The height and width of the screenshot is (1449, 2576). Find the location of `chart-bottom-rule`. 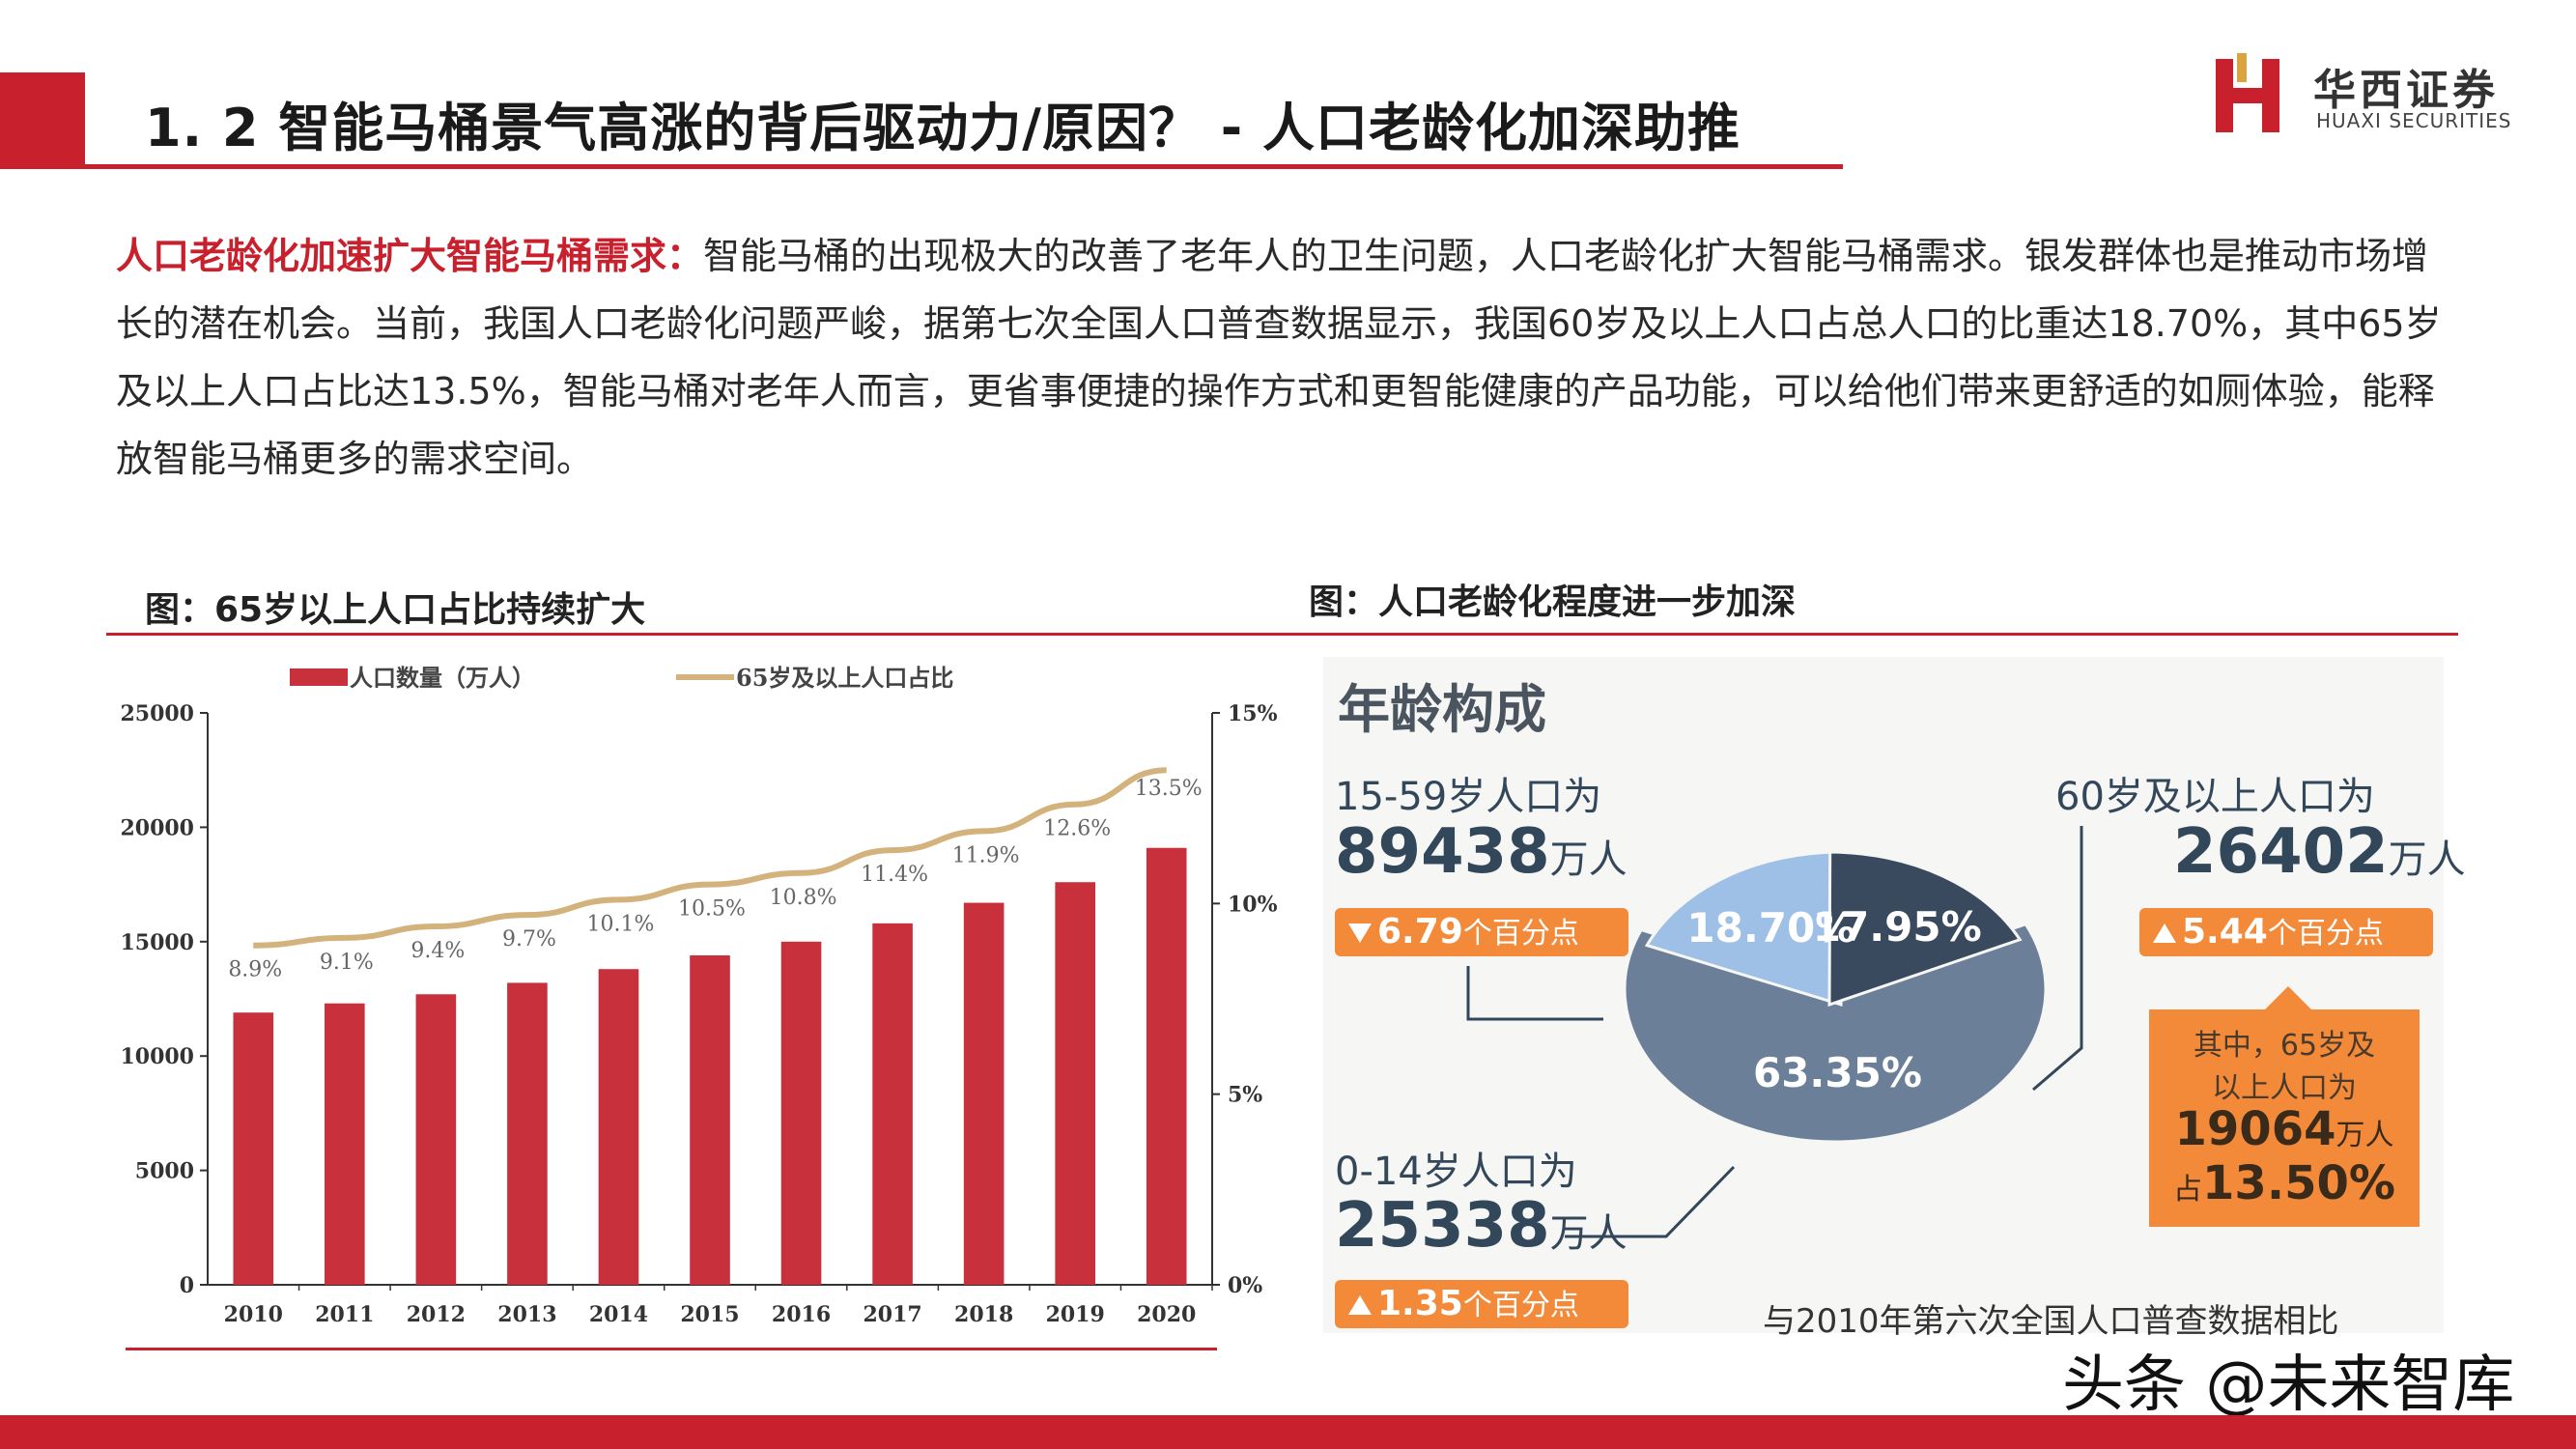

chart-bottom-rule is located at coordinates (671, 1349).